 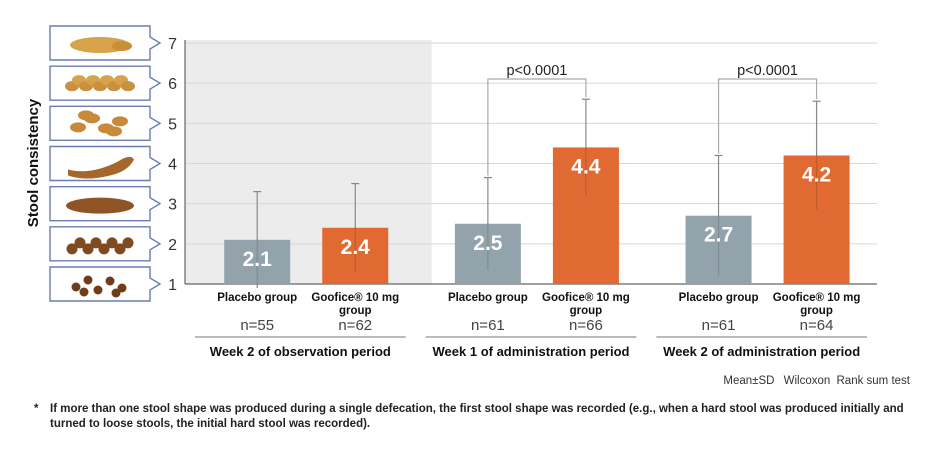 I want to click on sample-size-label: n=62, so click(x=355, y=325).